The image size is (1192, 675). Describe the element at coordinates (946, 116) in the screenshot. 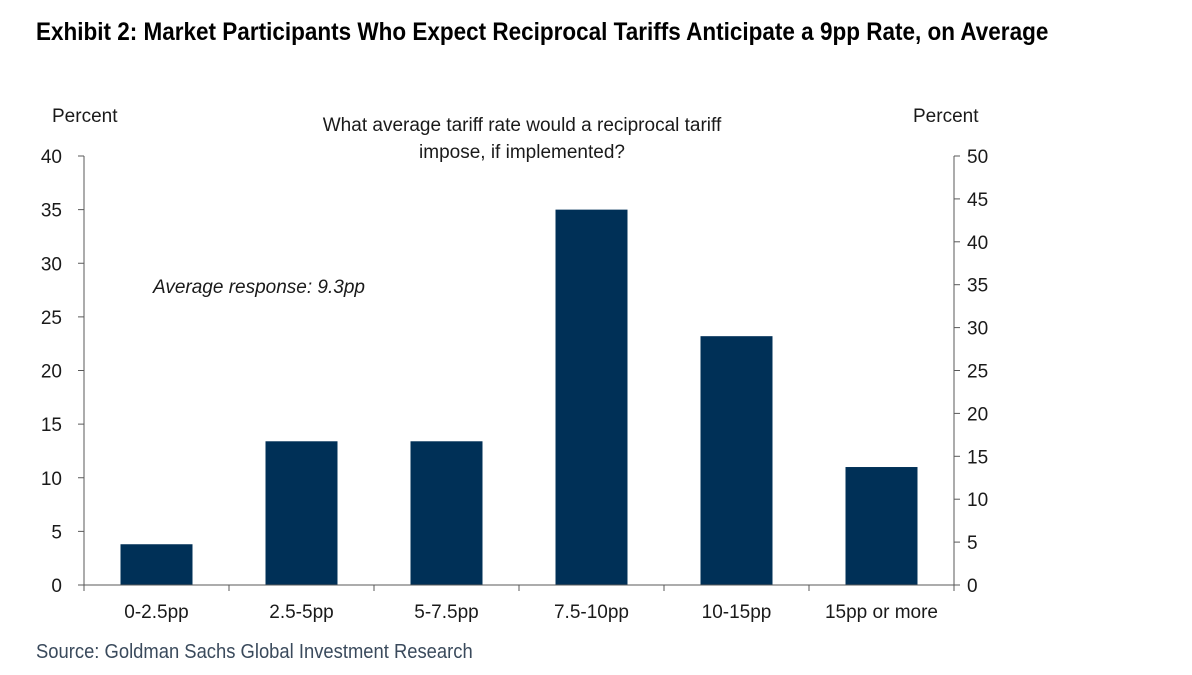

I see `right-axis-unit-label: Percent` at that location.